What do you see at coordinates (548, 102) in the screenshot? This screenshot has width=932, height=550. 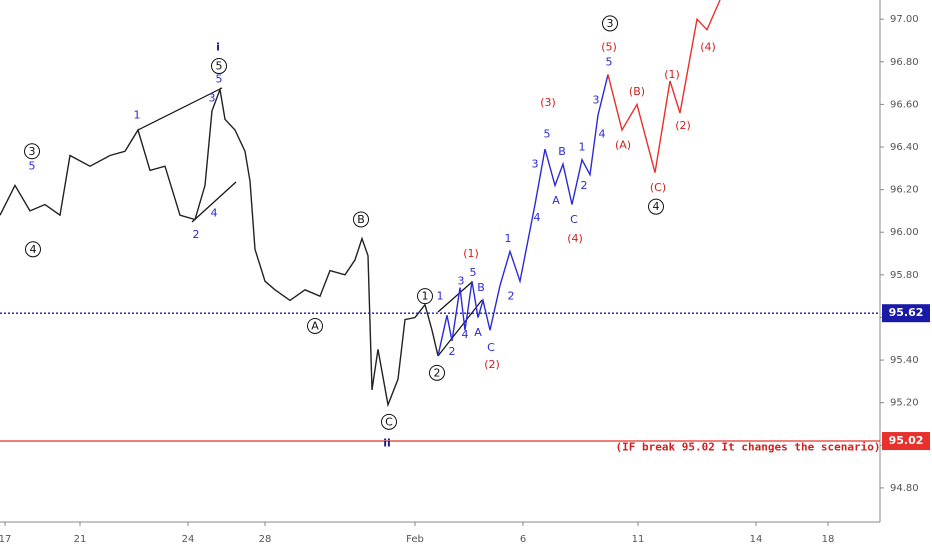 I see `wave-label: (3)` at bounding box center [548, 102].